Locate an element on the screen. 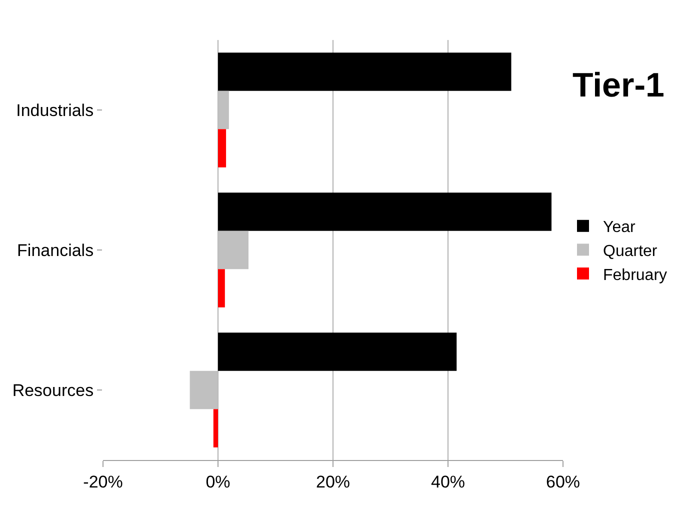 This screenshot has width=685, height=520. x-tick-label: 0% is located at coordinates (218, 482).